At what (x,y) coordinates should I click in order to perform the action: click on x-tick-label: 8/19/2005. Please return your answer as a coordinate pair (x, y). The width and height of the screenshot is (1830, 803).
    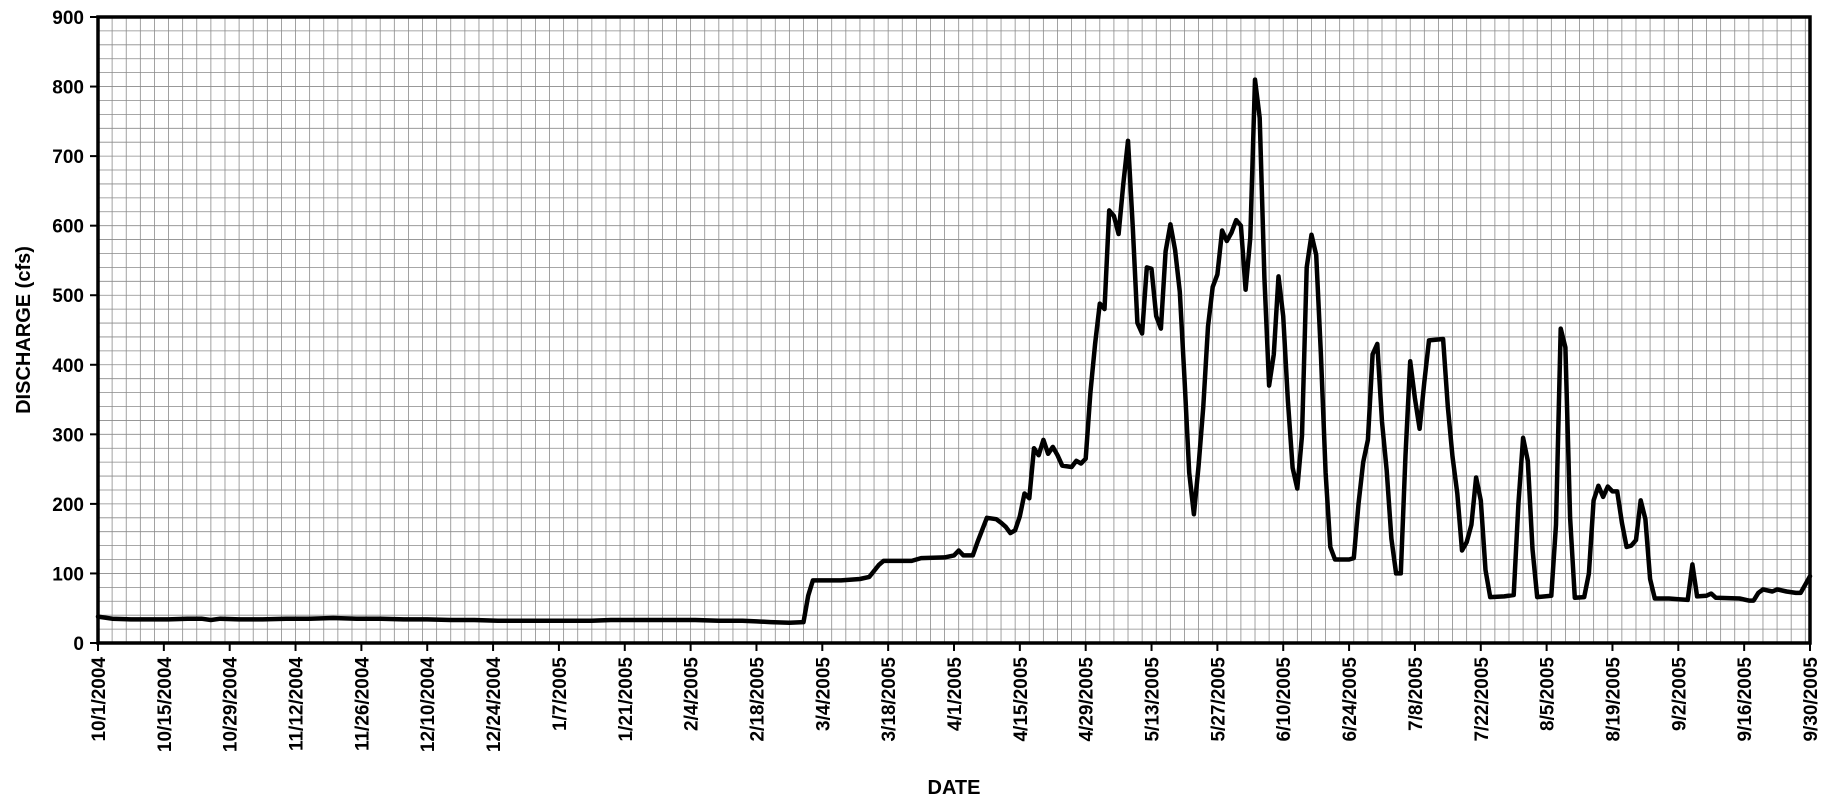
    Looking at the image, I should click on (1613, 699).